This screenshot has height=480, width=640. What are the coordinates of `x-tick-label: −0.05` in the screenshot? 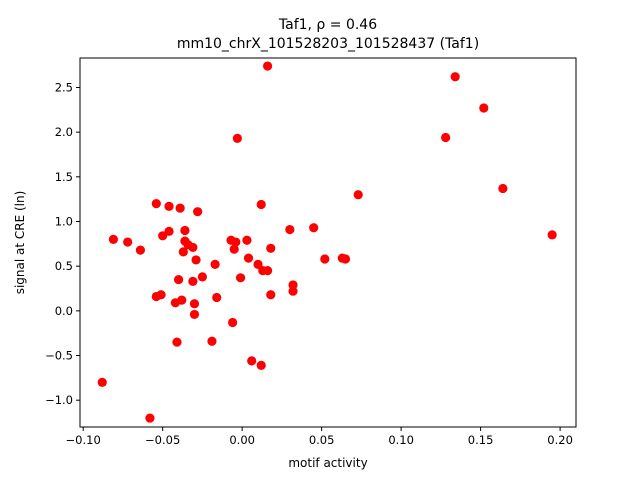 It's located at (162, 440).